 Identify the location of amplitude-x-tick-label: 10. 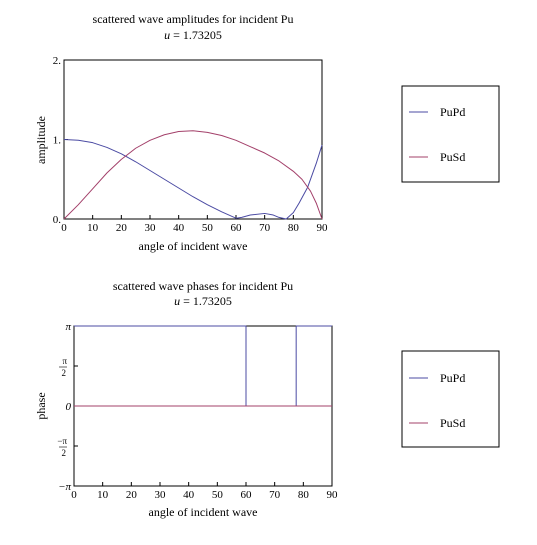
(93, 228).